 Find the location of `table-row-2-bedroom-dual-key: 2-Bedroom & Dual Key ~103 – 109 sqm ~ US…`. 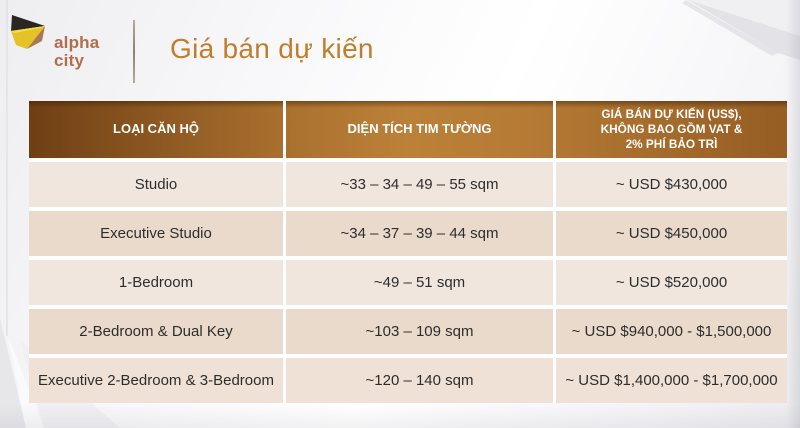

table-row-2-bedroom-dual-key: 2-Bedroom & Dual Key ~103 – 109 sqm ~ US… is located at coordinates (408, 331).